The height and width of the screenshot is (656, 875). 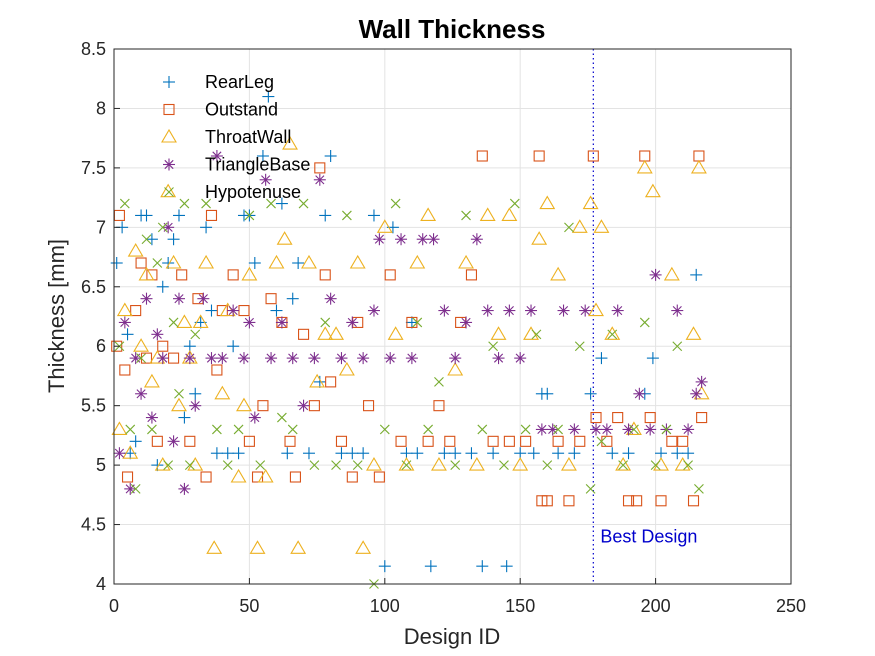 What do you see at coordinates (656, 606) in the screenshot?
I see `x-tick-label: 200` at bounding box center [656, 606].